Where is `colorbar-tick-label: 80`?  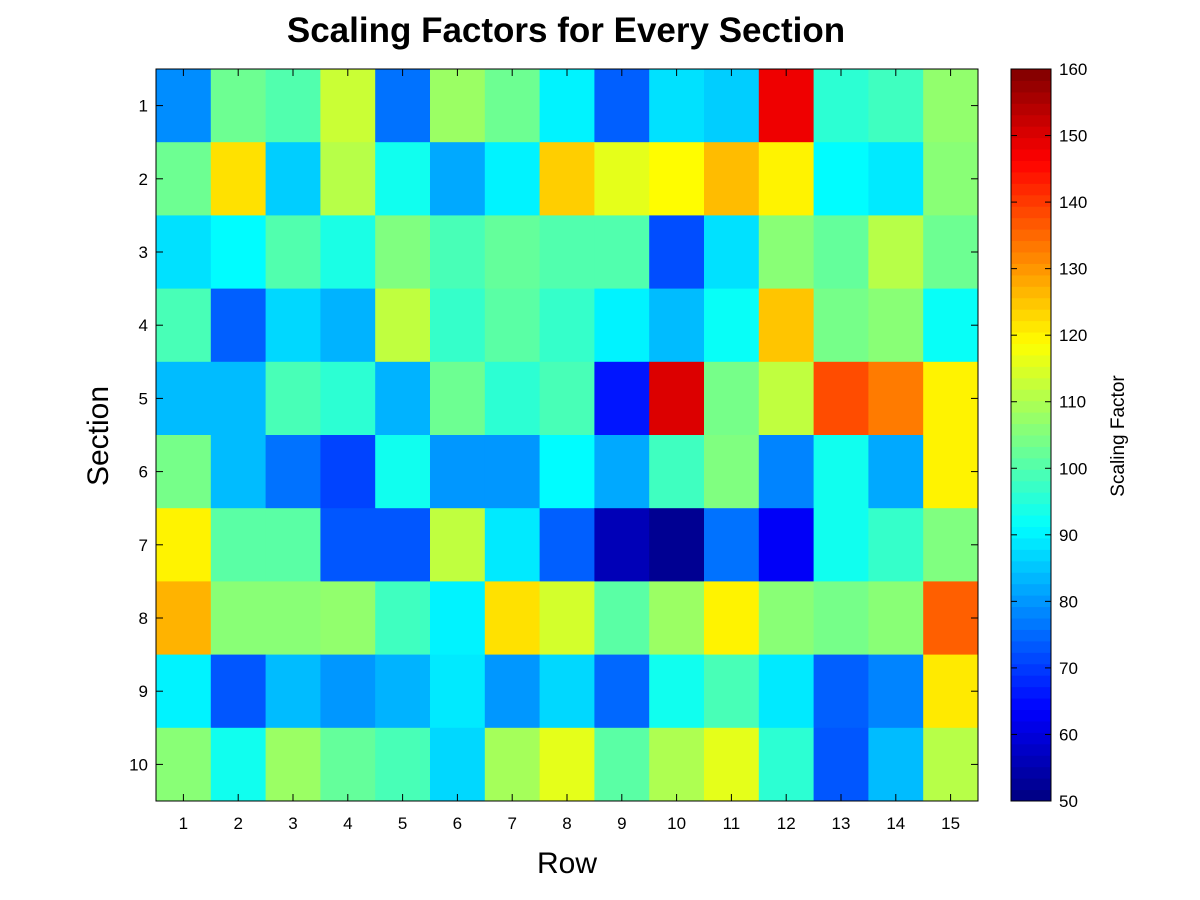
colorbar-tick-label: 80 is located at coordinates (1068, 601).